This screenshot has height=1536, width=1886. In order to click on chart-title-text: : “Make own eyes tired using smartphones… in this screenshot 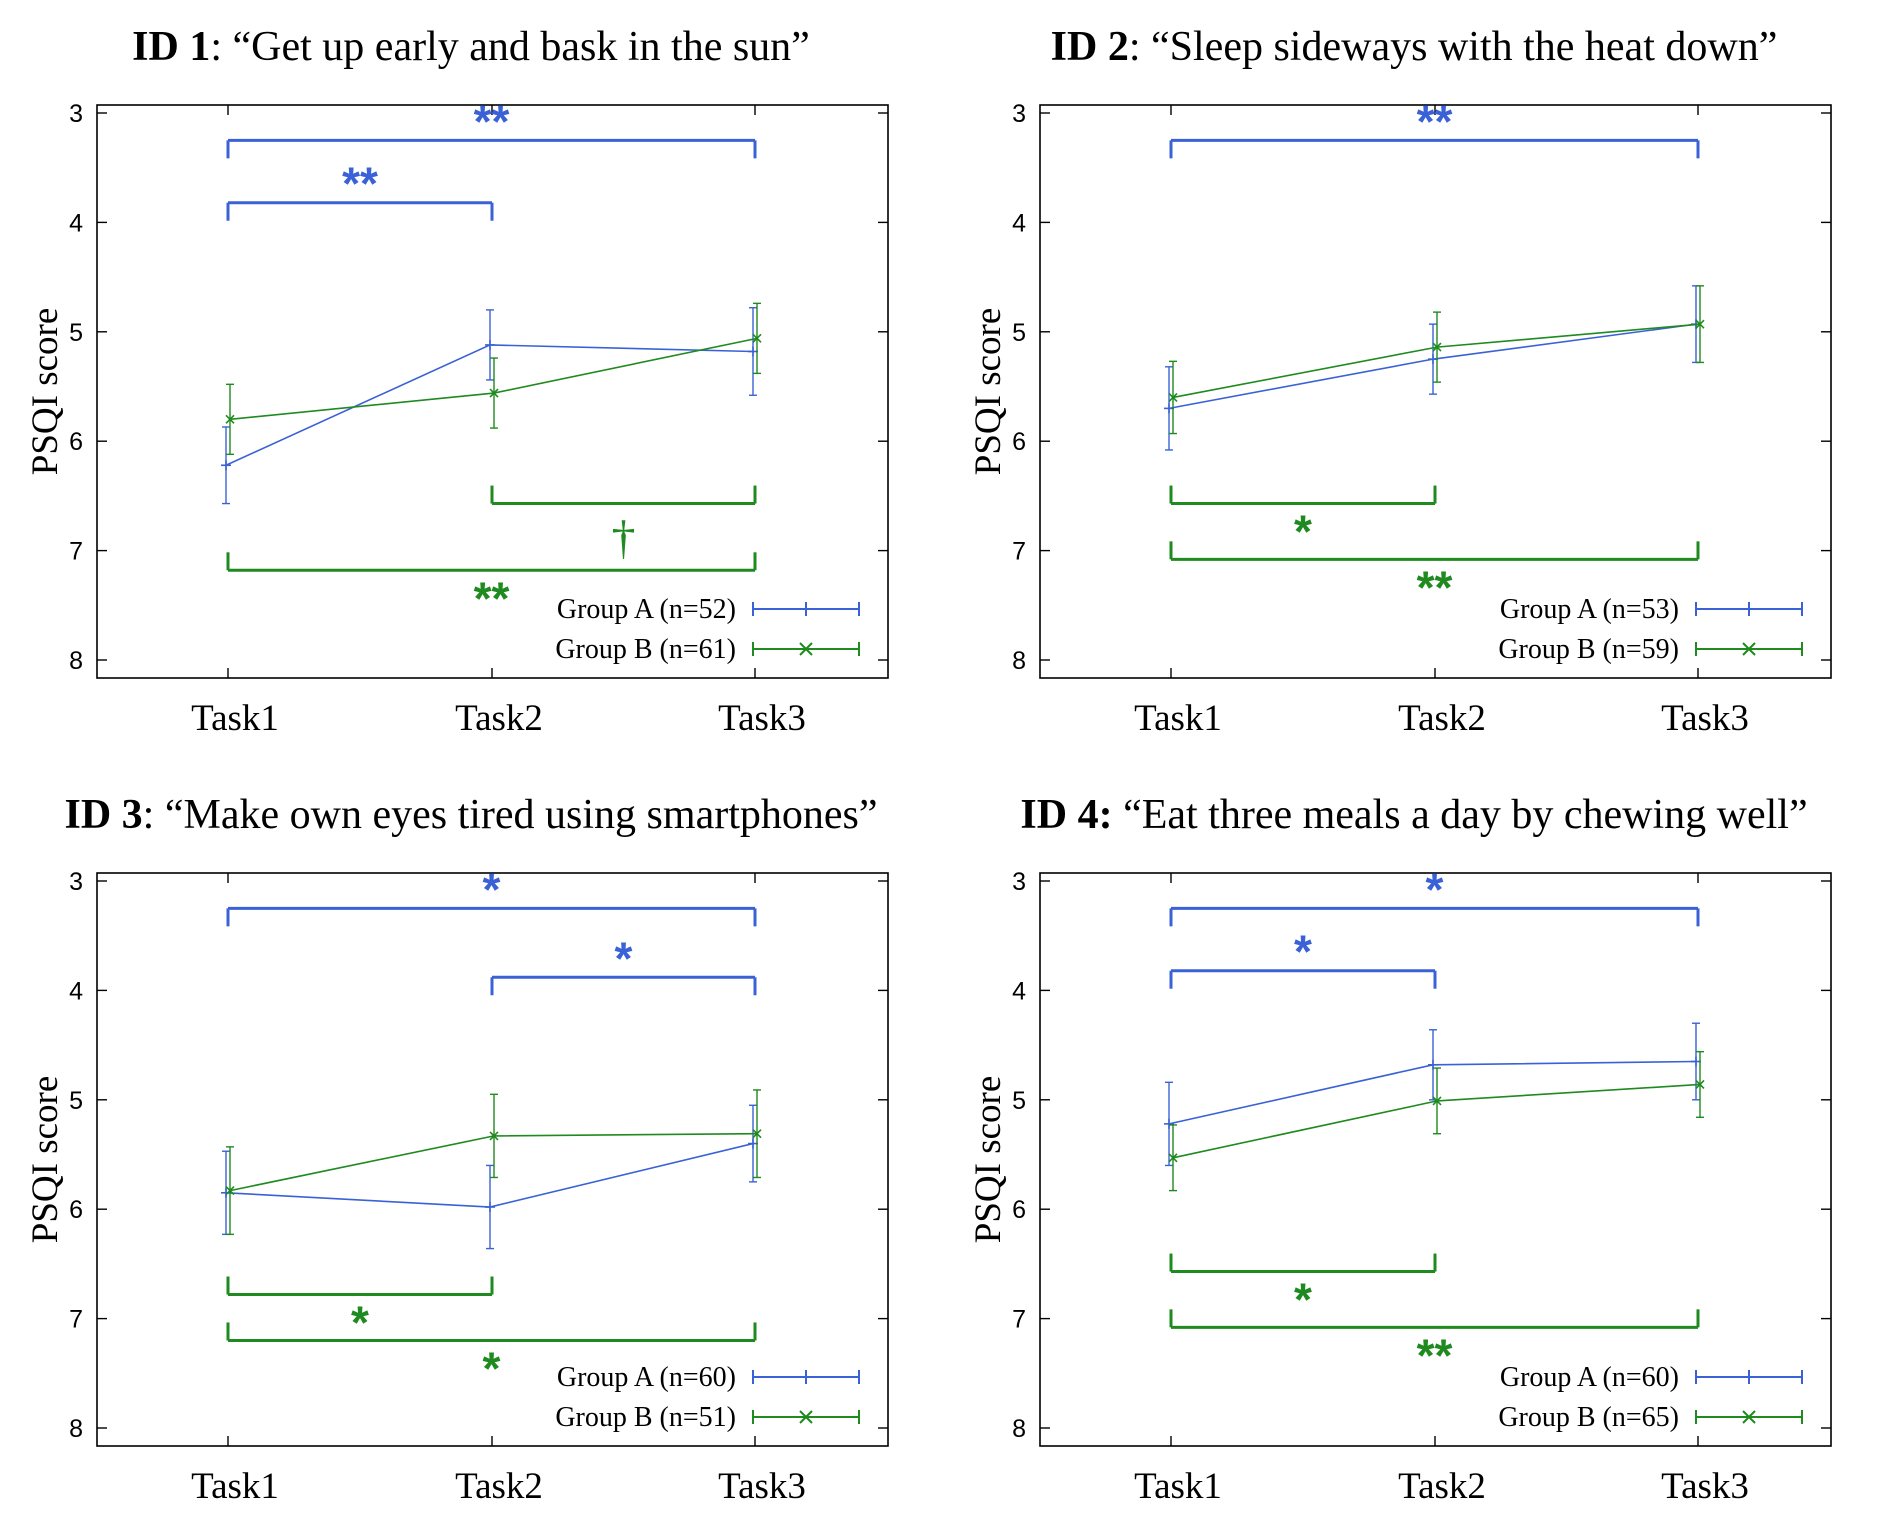, I will do `click(510, 815)`.